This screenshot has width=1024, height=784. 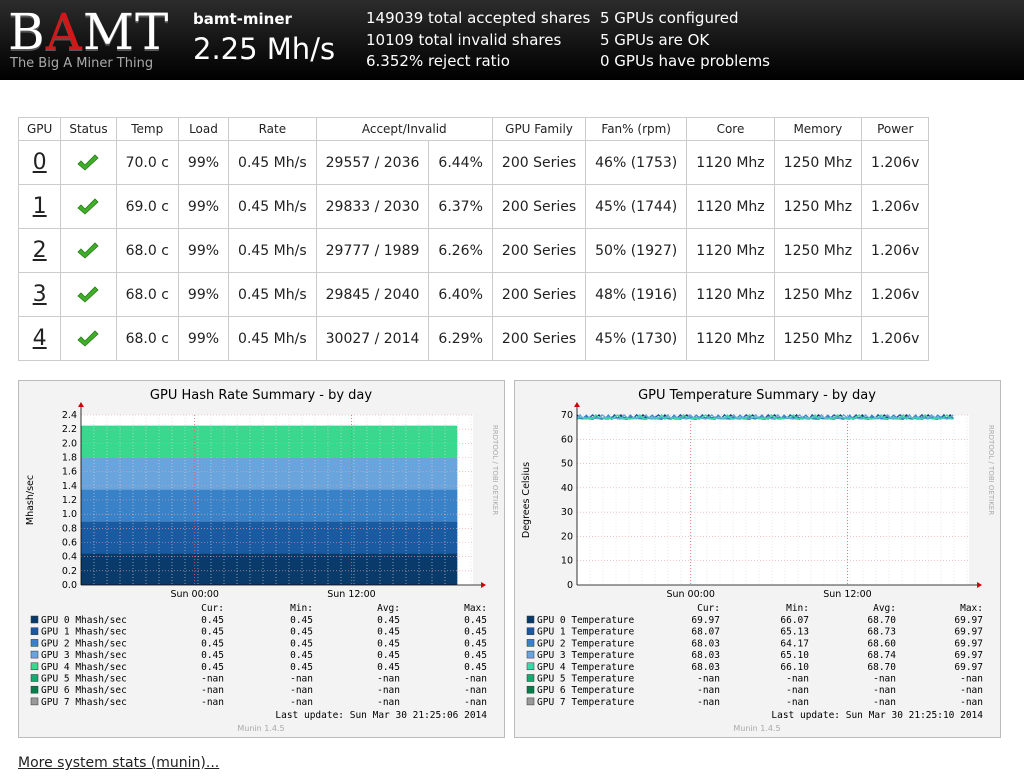 I want to click on check-icon, so click(x=88, y=250).